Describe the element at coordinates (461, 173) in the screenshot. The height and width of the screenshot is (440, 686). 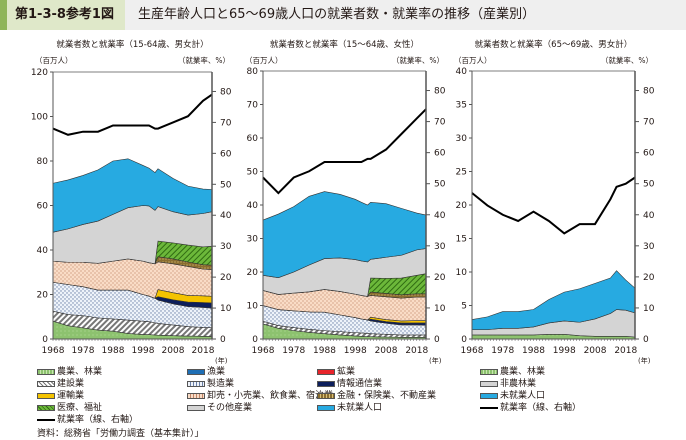
I see `left-tick-label: 25` at that location.